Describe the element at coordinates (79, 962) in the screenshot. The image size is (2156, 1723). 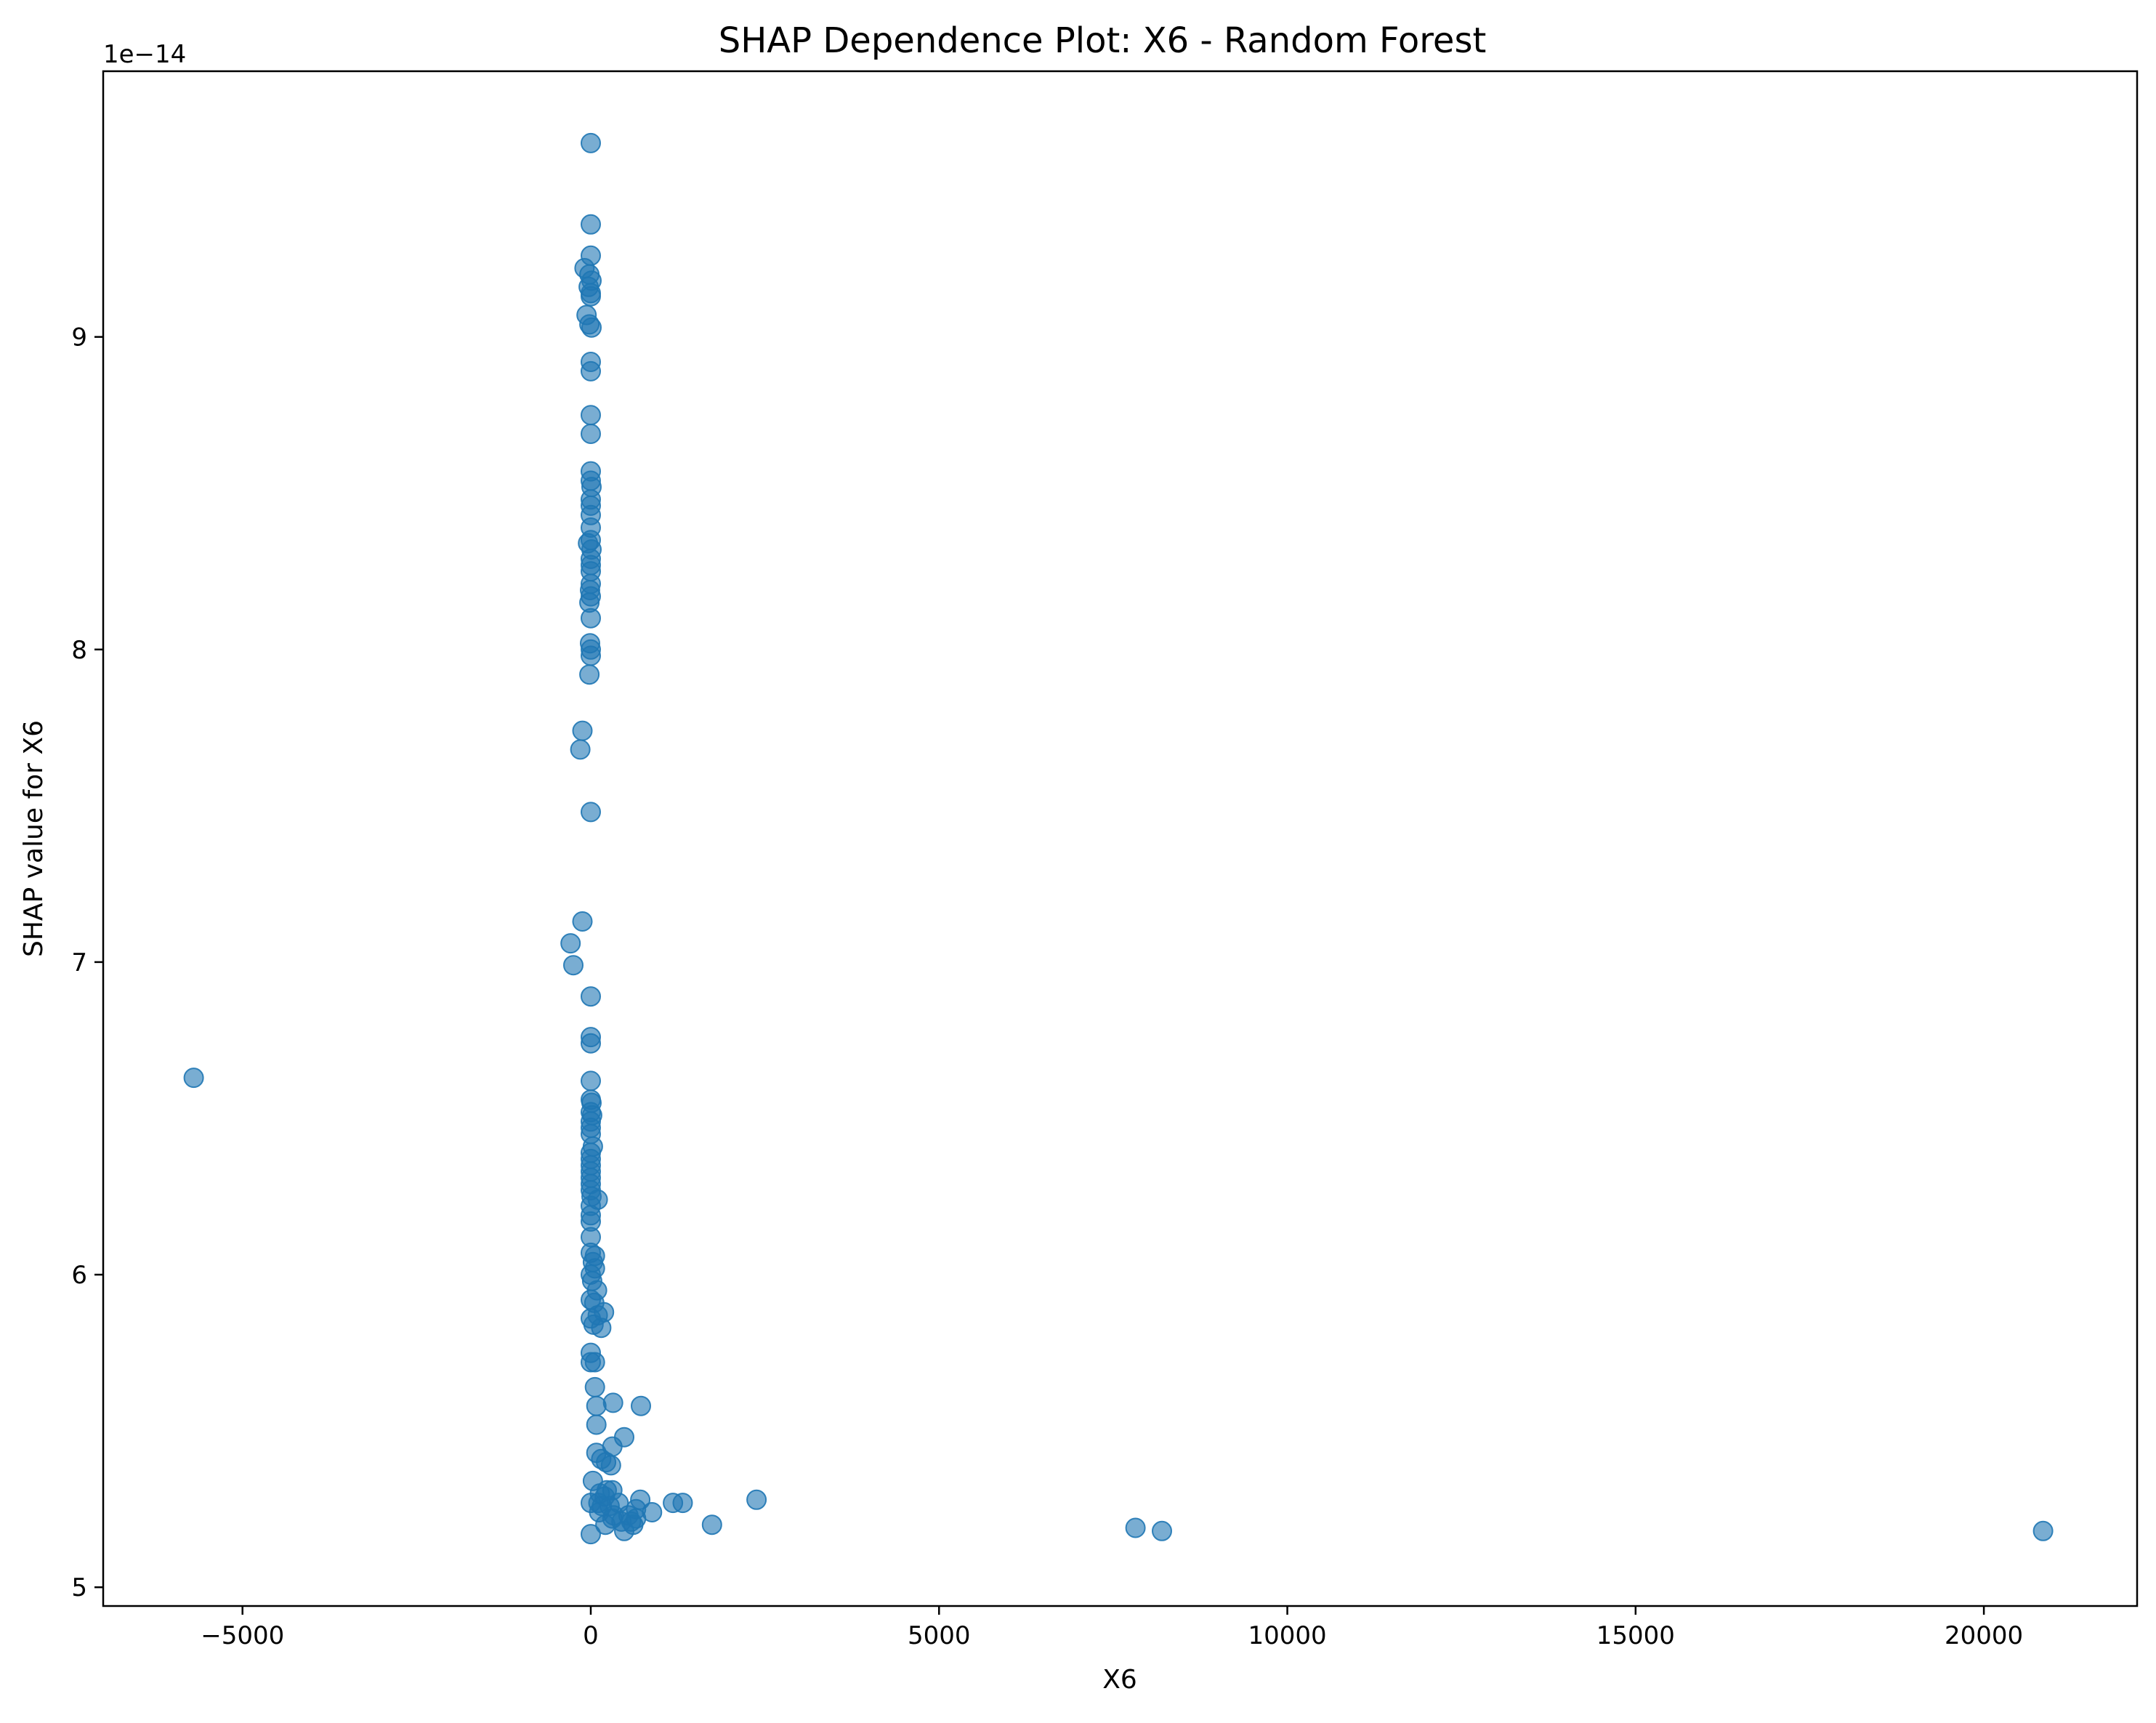
I see `y-tick-label: 7` at that location.